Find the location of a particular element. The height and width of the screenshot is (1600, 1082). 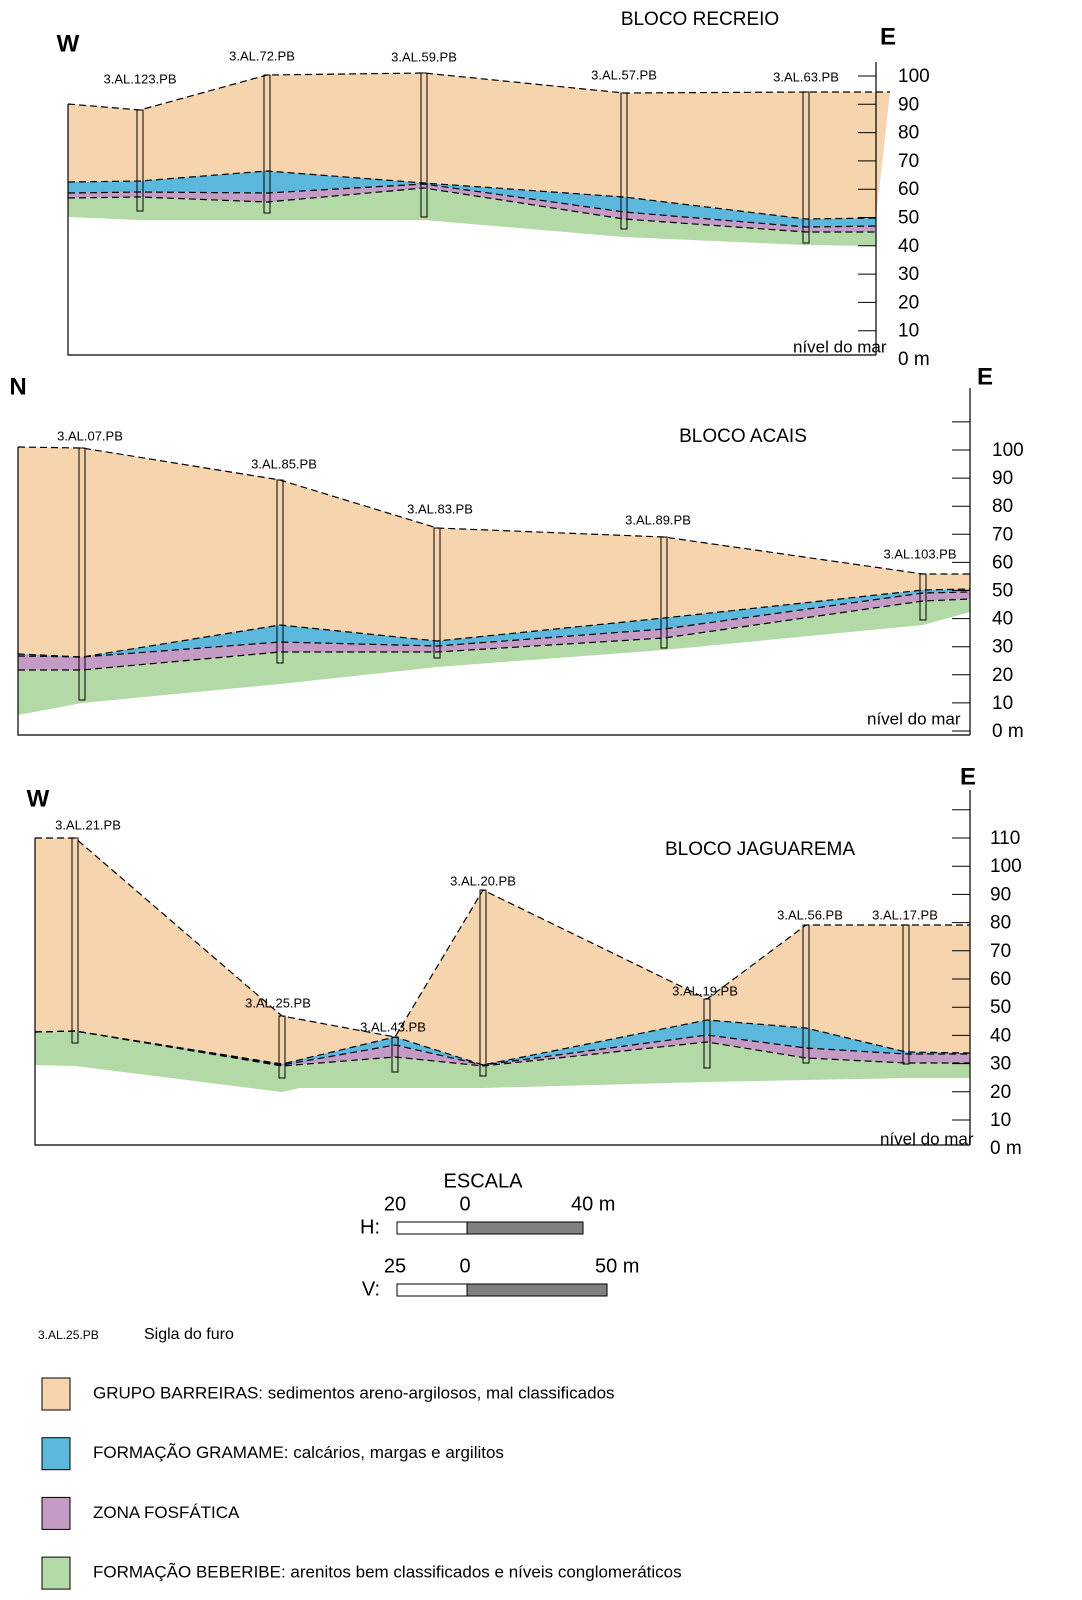

legend-sample-text: Sigla do furo is located at coordinates (189, 1334).